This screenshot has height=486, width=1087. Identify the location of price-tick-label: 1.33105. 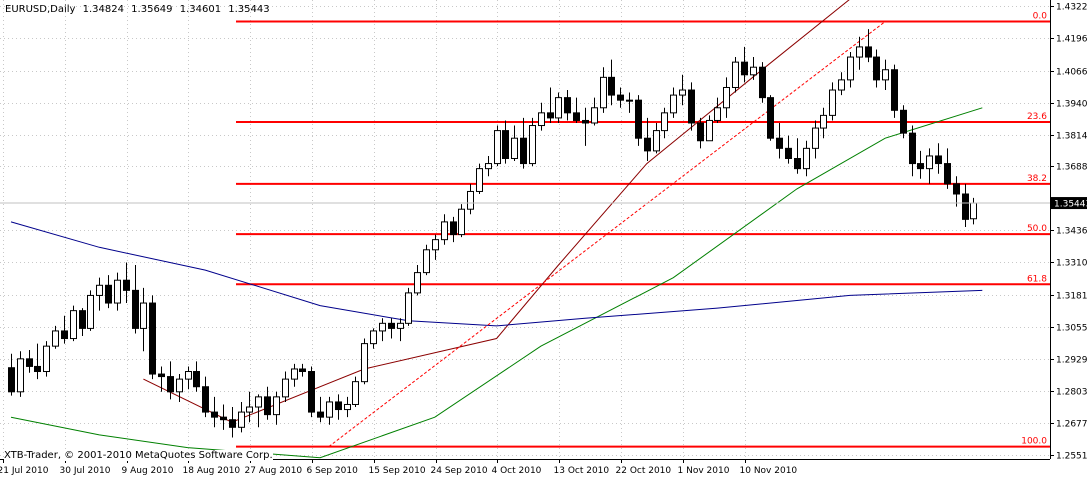
(1071, 264).